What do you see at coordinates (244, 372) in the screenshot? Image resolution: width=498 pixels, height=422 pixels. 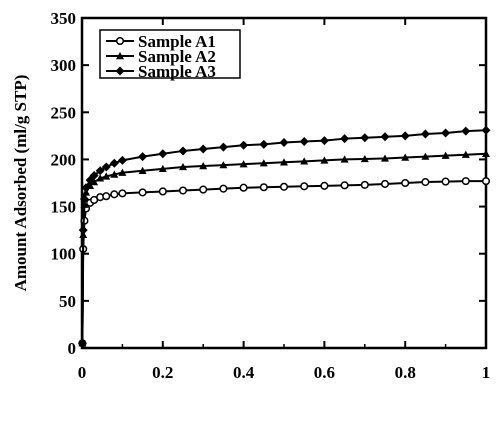 I see `x-tick-label: 0.4` at bounding box center [244, 372].